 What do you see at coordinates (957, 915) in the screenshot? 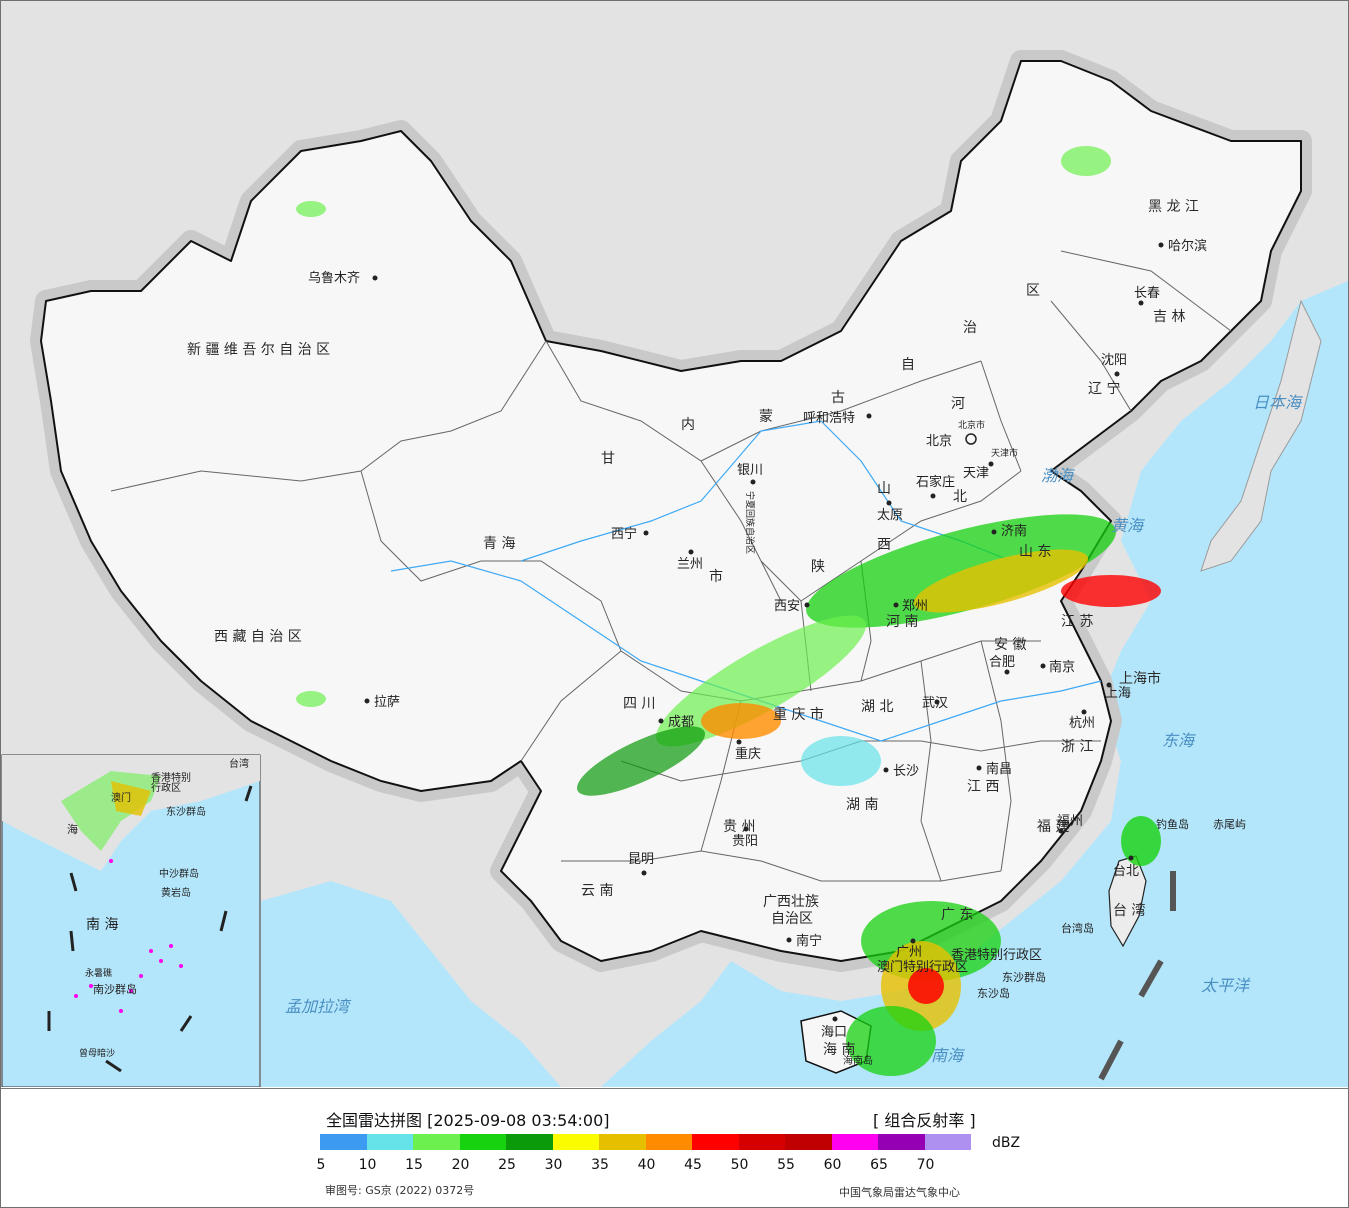
I see `label-guangdong: 广 东` at bounding box center [957, 915].